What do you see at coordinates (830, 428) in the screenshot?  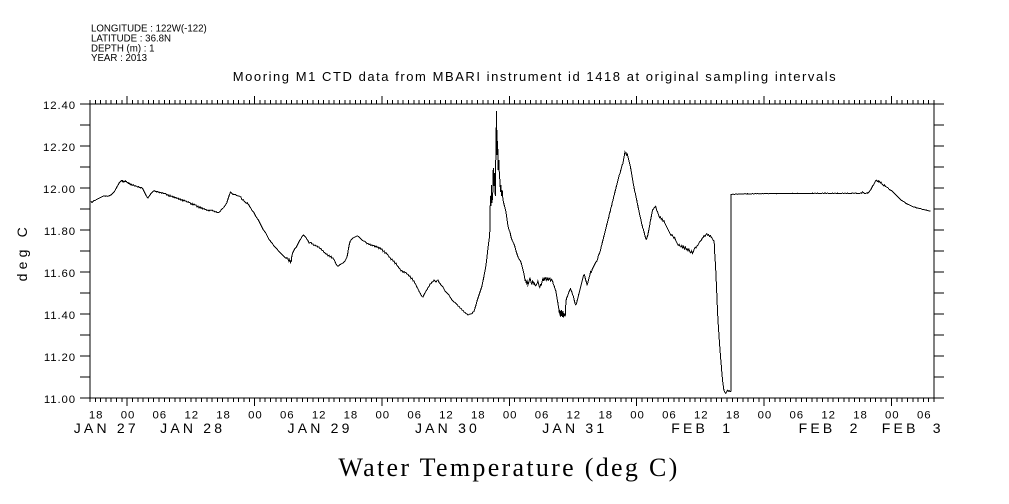 I see `svg-text: FEB 2` at bounding box center [830, 428].